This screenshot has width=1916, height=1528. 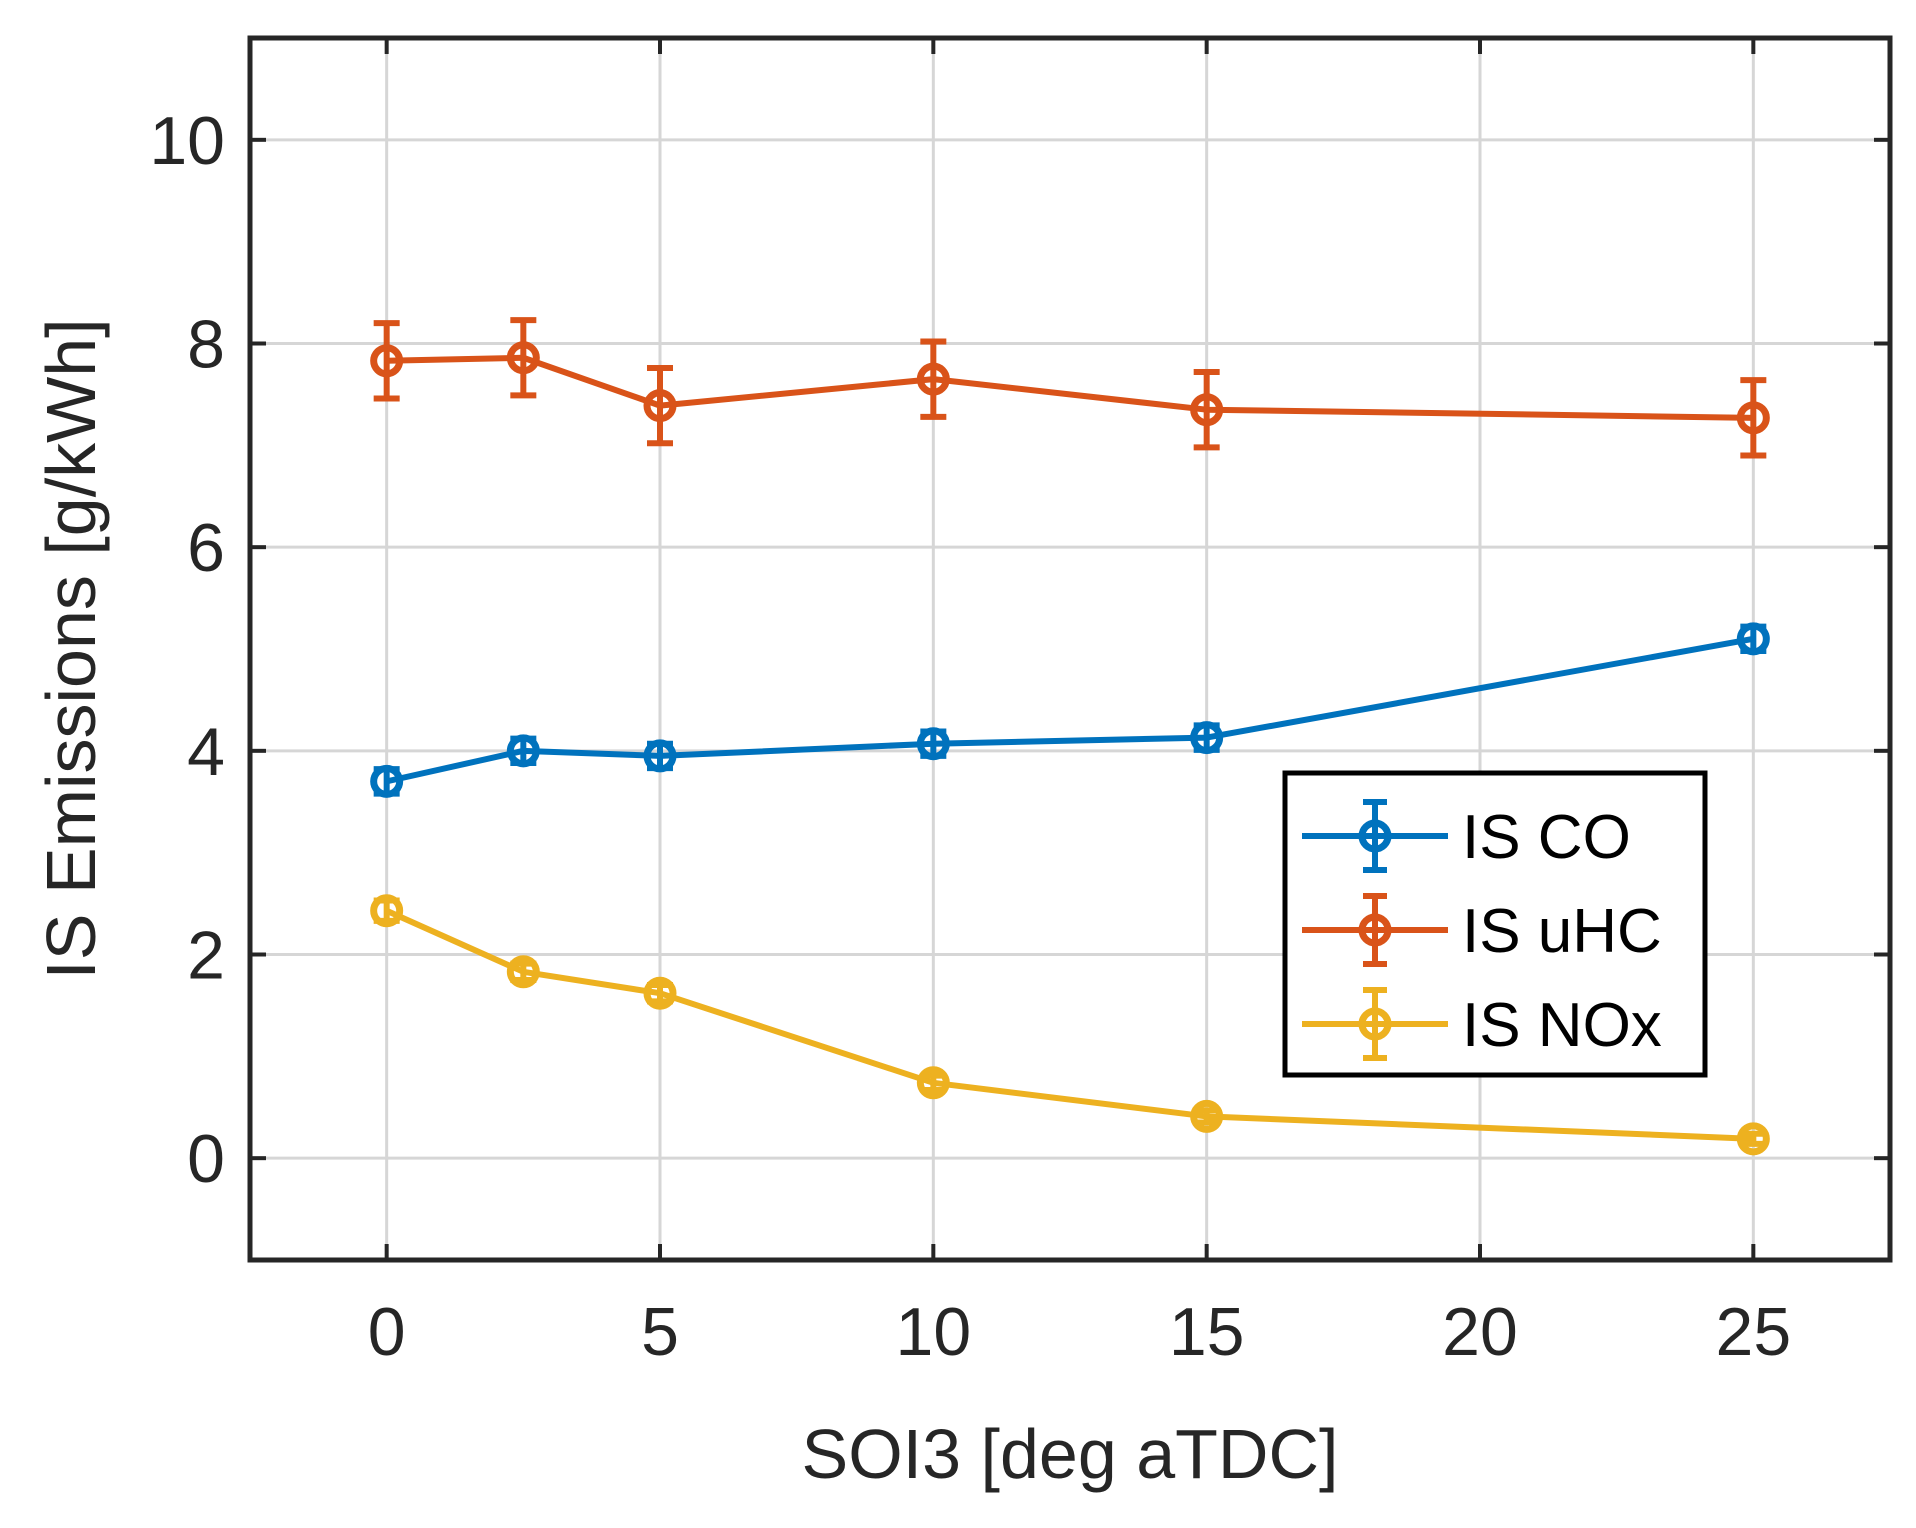 I want to click on legend-label: IS CO, so click(x=1546, y=837).